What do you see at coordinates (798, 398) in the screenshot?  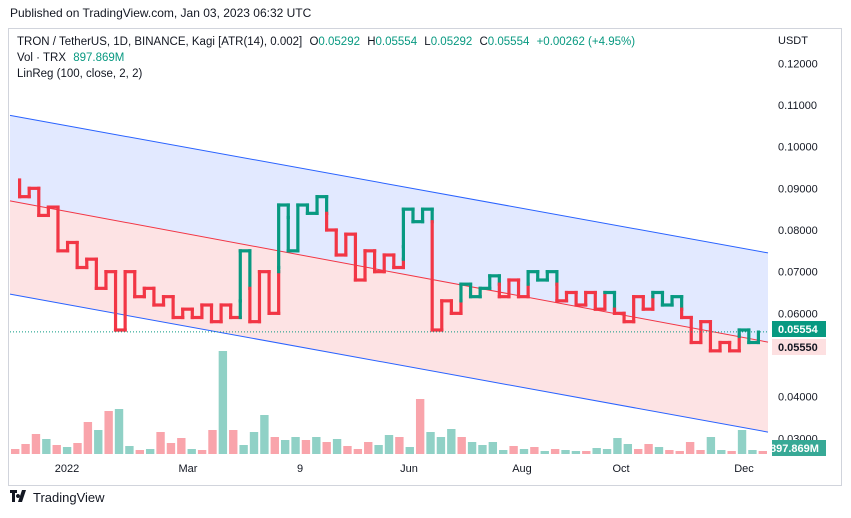 I see `y-tick-label: 0.04000` at bounding box center [798, 398].